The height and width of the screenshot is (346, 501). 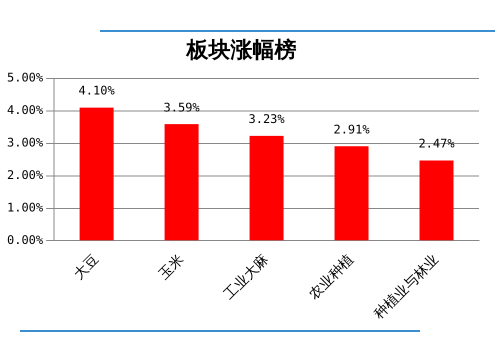 What do you see at coordinates (267, 119) in the screenshot?
I see `data-label: 3.23%` at bounding box center [267, 119].